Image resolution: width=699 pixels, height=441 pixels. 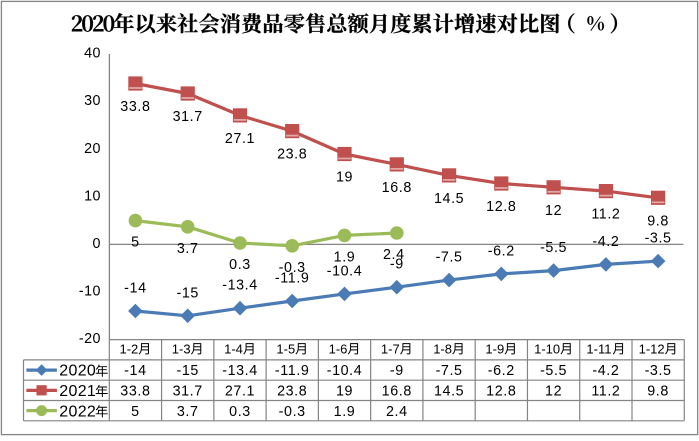 I want to click on svg-text: 1-5, so click(x=285, y=348).